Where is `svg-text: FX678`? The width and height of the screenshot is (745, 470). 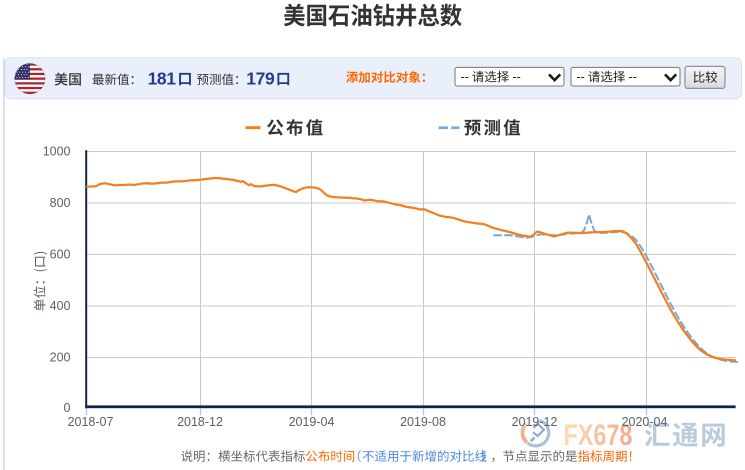 svg-text: FX678 is located at coordinates (598, 434).